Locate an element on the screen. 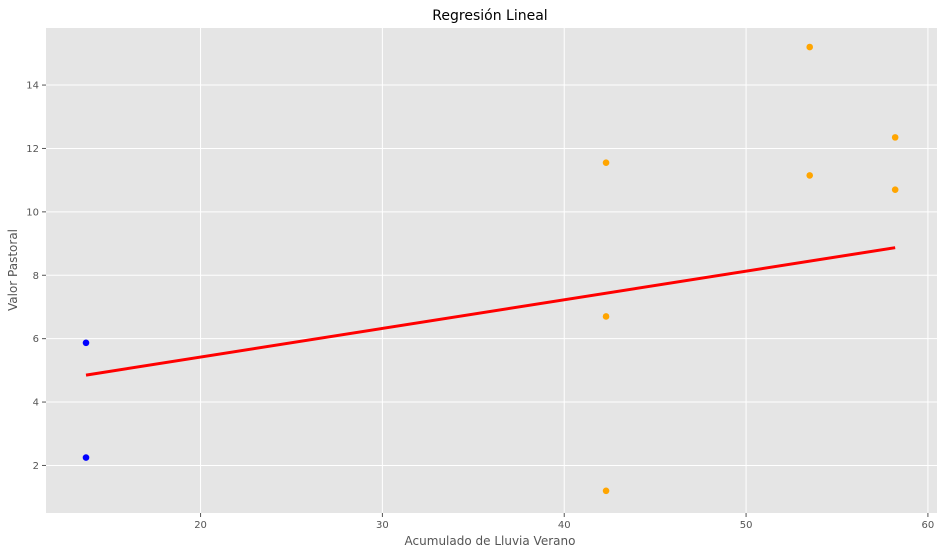  y-tick-label: 4 is located at coordinates (36, 403).